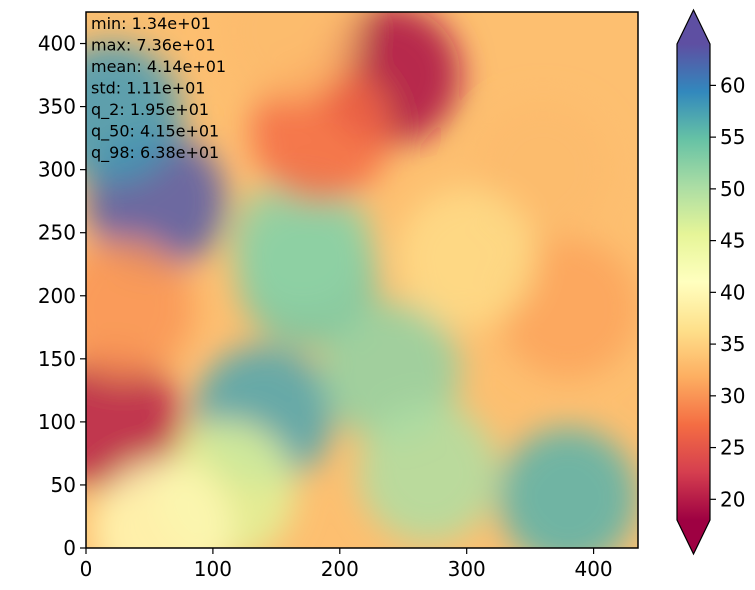 The height and width of the screenshot is (590, 755). What do you see at coordinates (693, 537) in the screenshot?
I see `colorbar-extend-bottom` at bounding box center [693, 537].